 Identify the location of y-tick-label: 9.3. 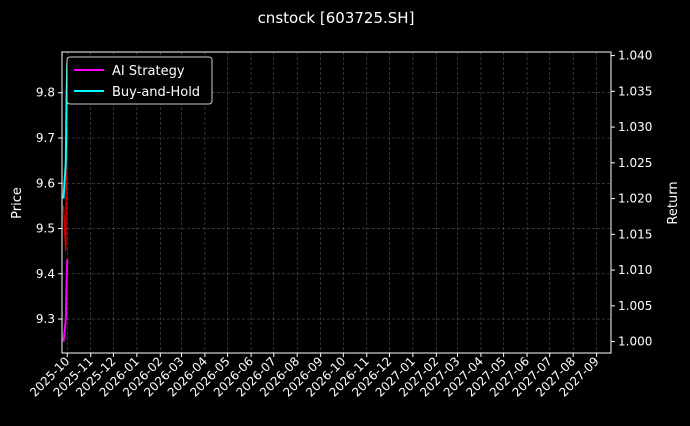
(45, 319).